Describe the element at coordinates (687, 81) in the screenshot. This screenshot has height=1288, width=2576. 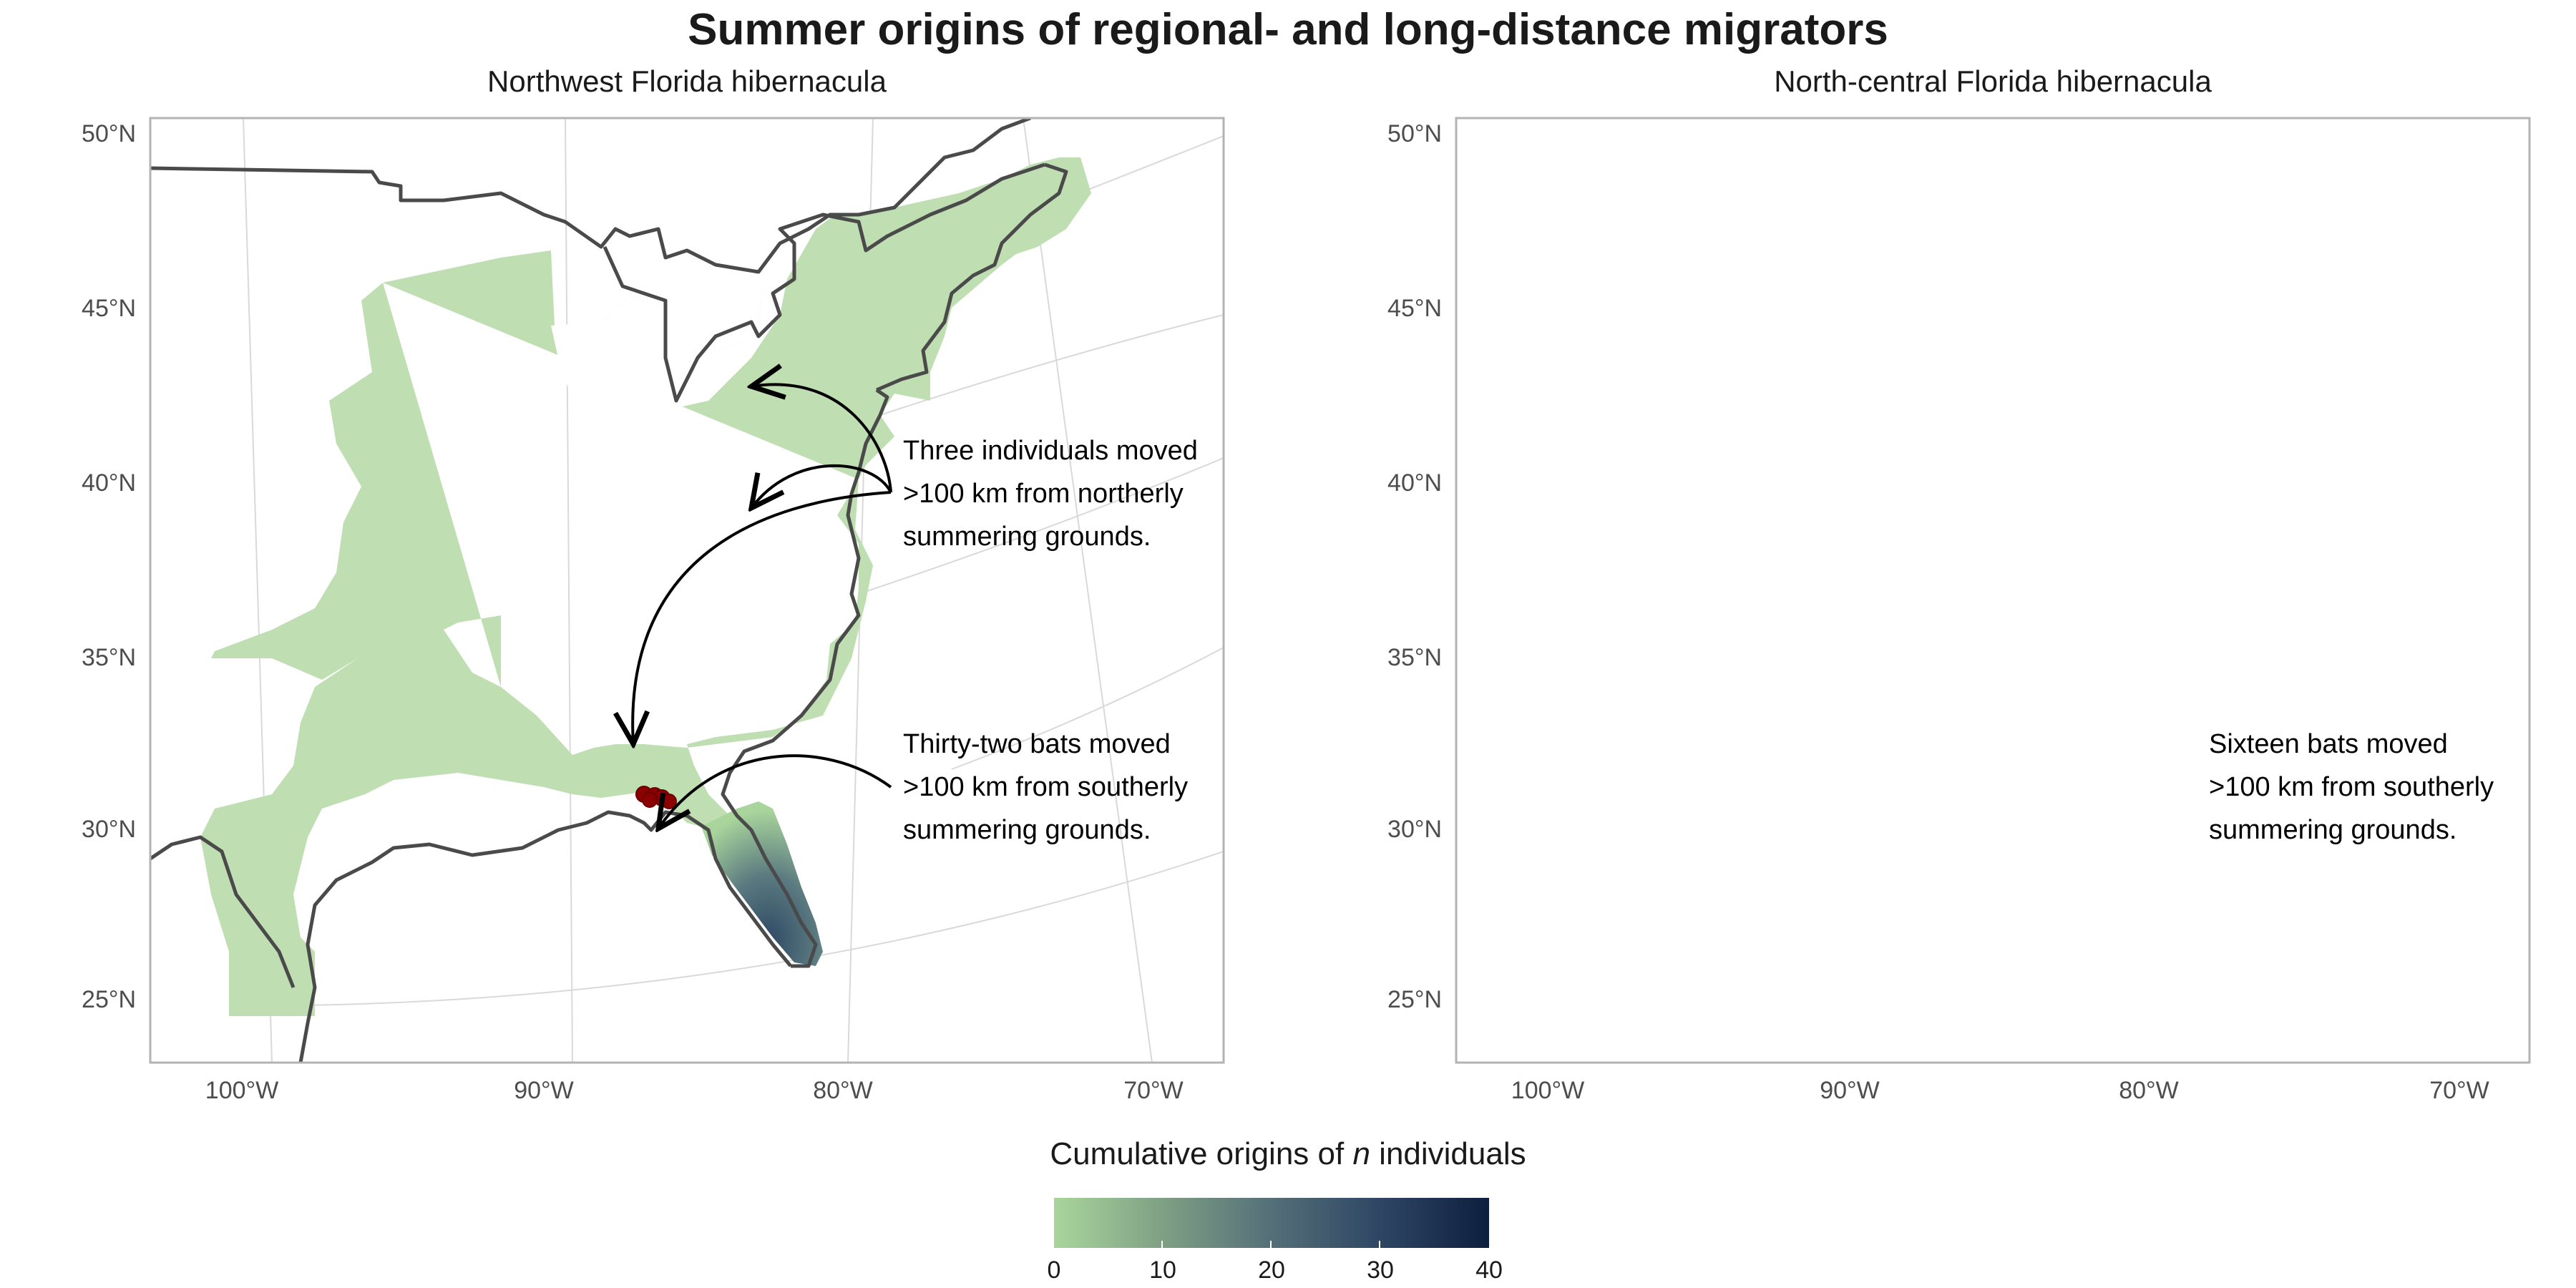
I see `panel-title-northwest: Northwest Florida hibernacula` at that location.